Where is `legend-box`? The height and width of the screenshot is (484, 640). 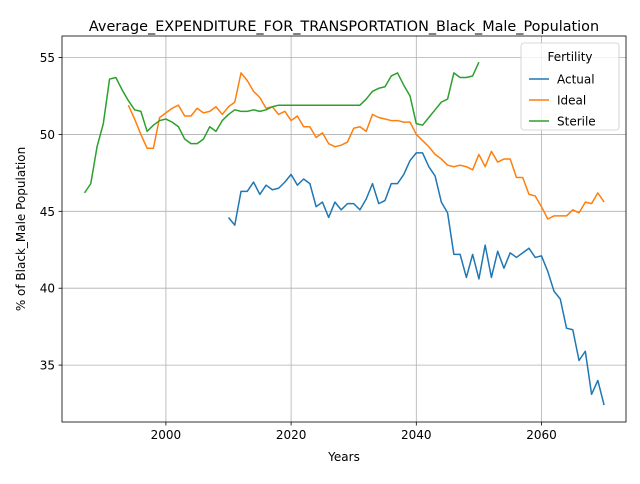
legend-box is located at coordinates (570, 86).